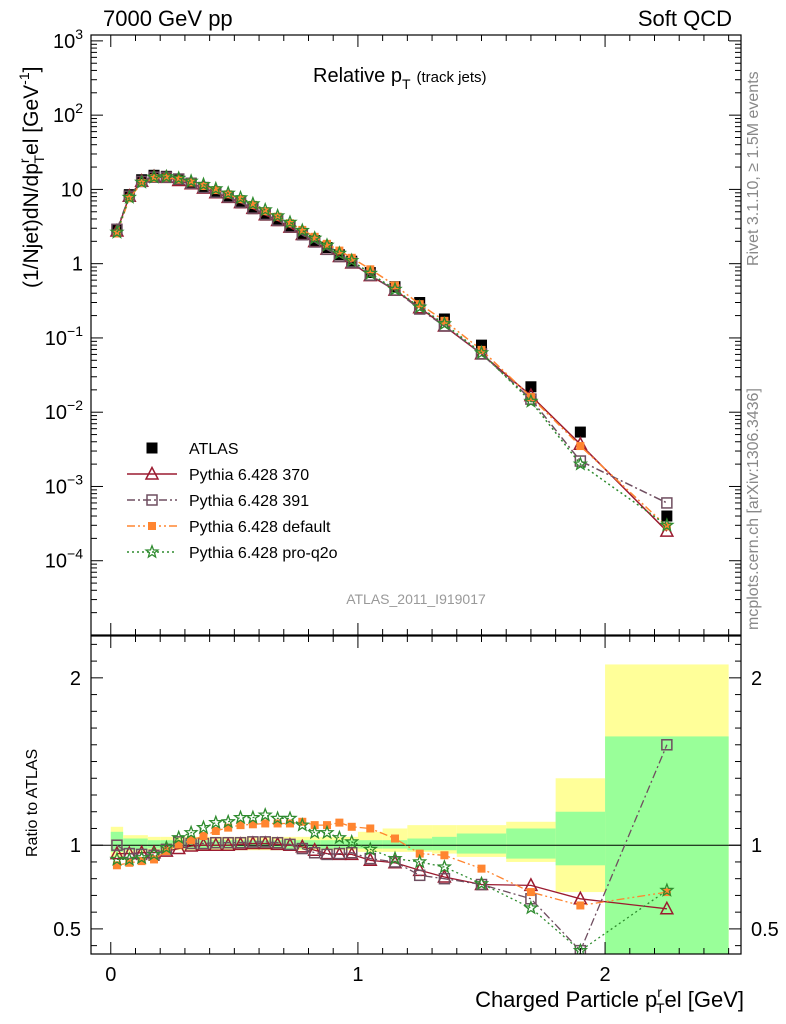  I want to click on legend-label-atlas: ATLAS, so click(214, 449).